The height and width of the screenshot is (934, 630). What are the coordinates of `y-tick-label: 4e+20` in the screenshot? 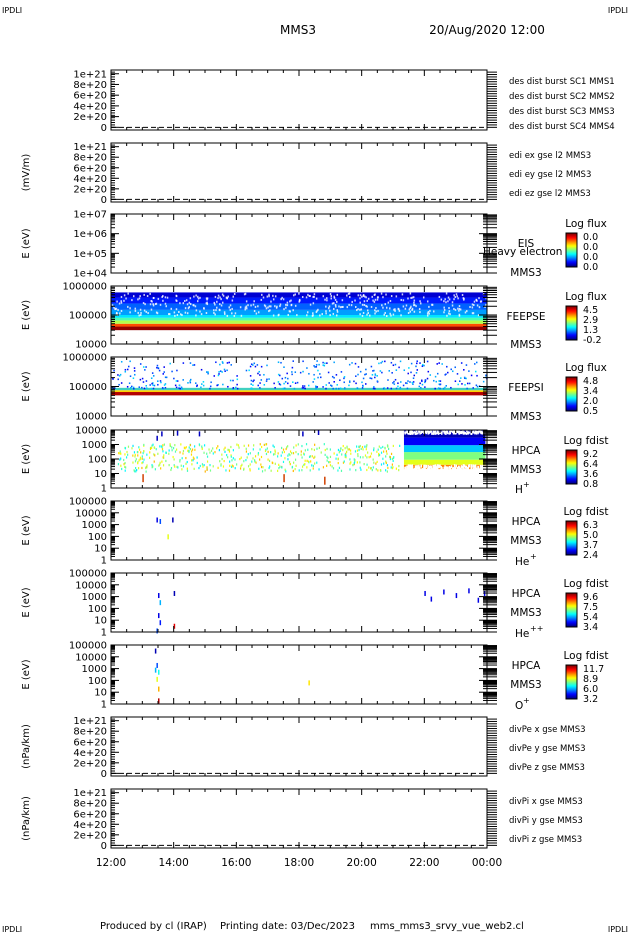 It's located at (90, 753).